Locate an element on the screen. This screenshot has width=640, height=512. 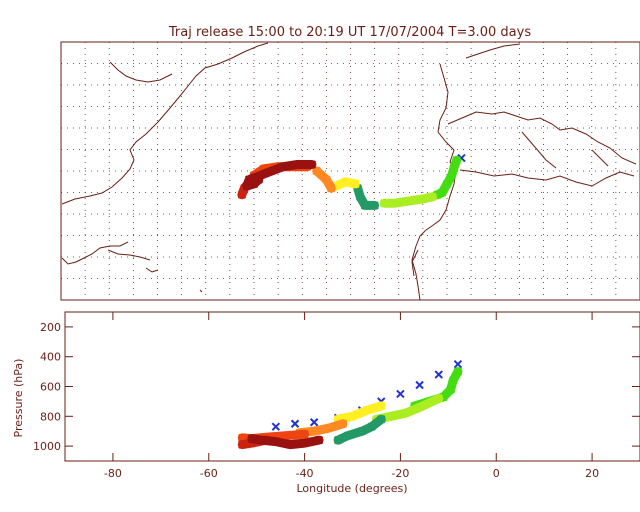
x-tick-label: -80 is located at coordinates (113, 473).